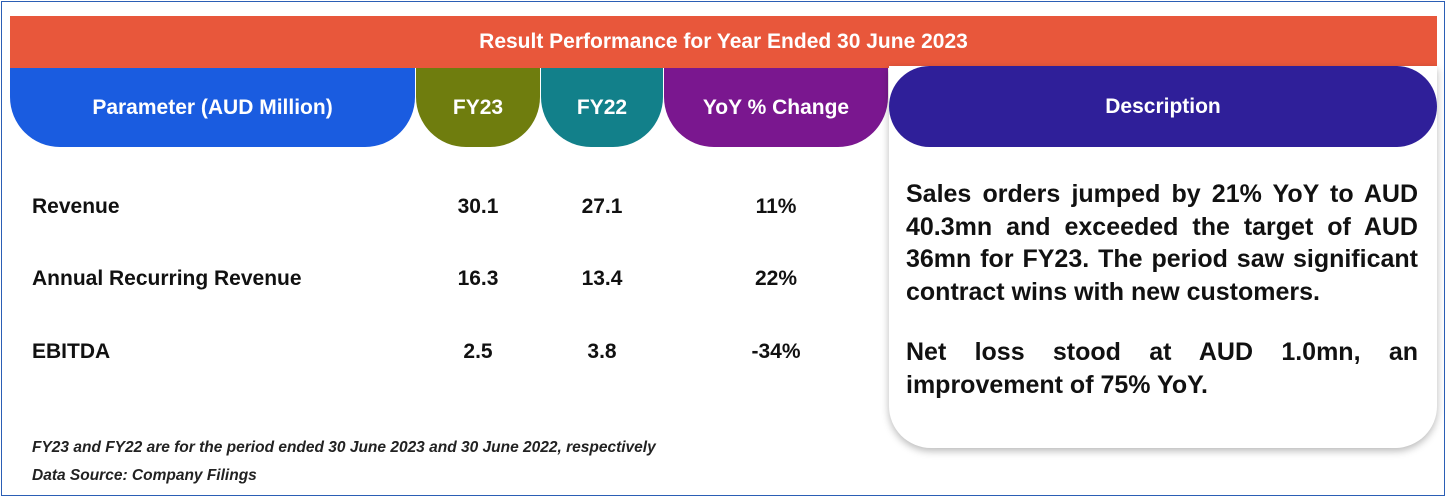 The height and width of the screenshot is (499, 1448). I want to click on row-fy22-value: 3.8, so click(602, 351).